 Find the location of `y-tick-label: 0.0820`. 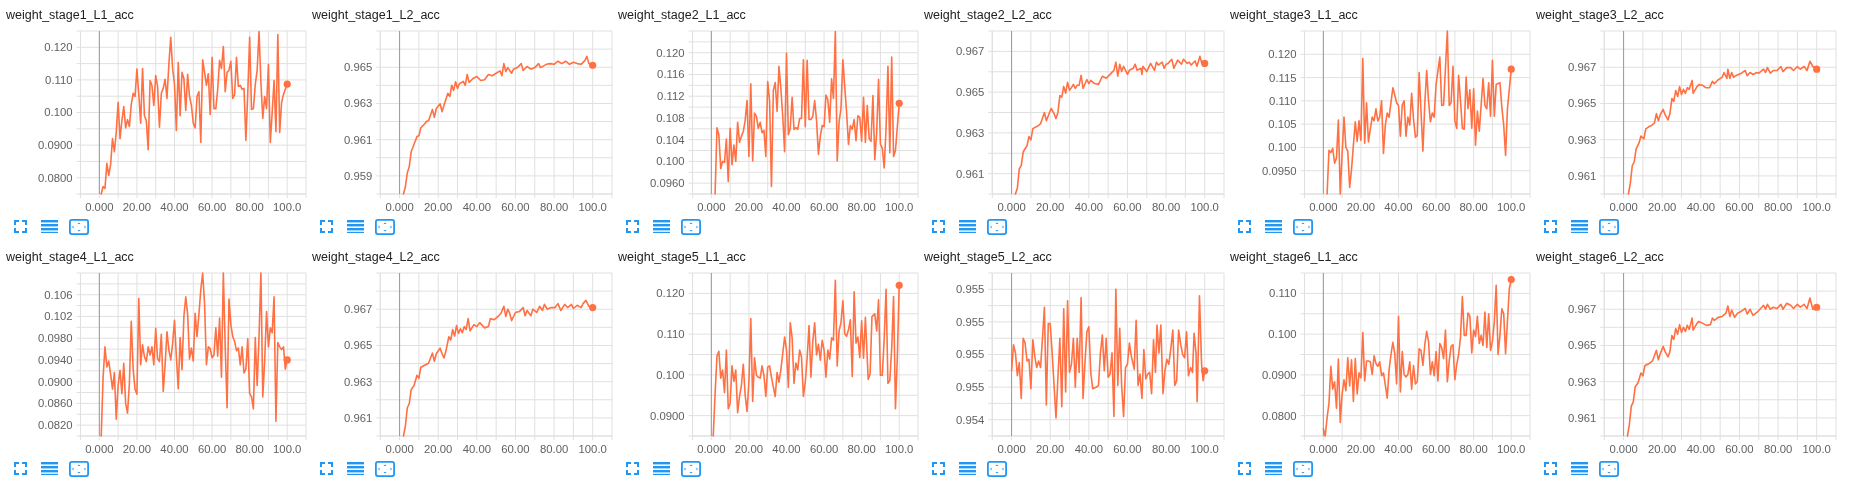

y-tick-label: 0.0820 is located at coordinates (55, 425).